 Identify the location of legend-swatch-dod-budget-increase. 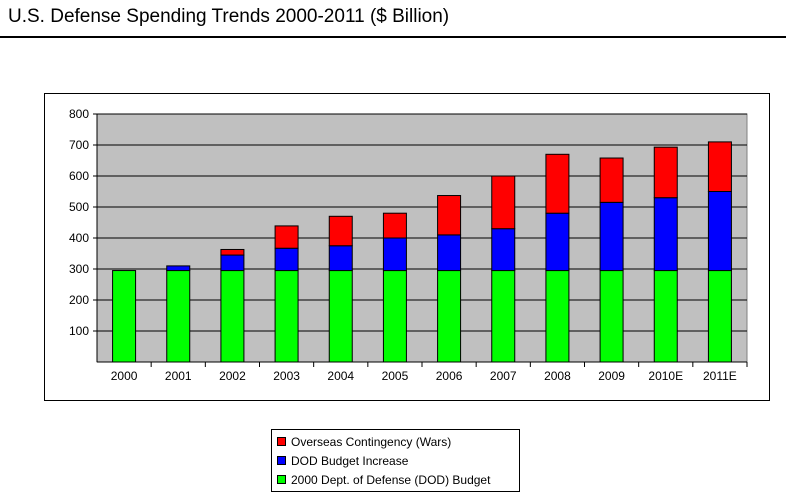
(281, 460).